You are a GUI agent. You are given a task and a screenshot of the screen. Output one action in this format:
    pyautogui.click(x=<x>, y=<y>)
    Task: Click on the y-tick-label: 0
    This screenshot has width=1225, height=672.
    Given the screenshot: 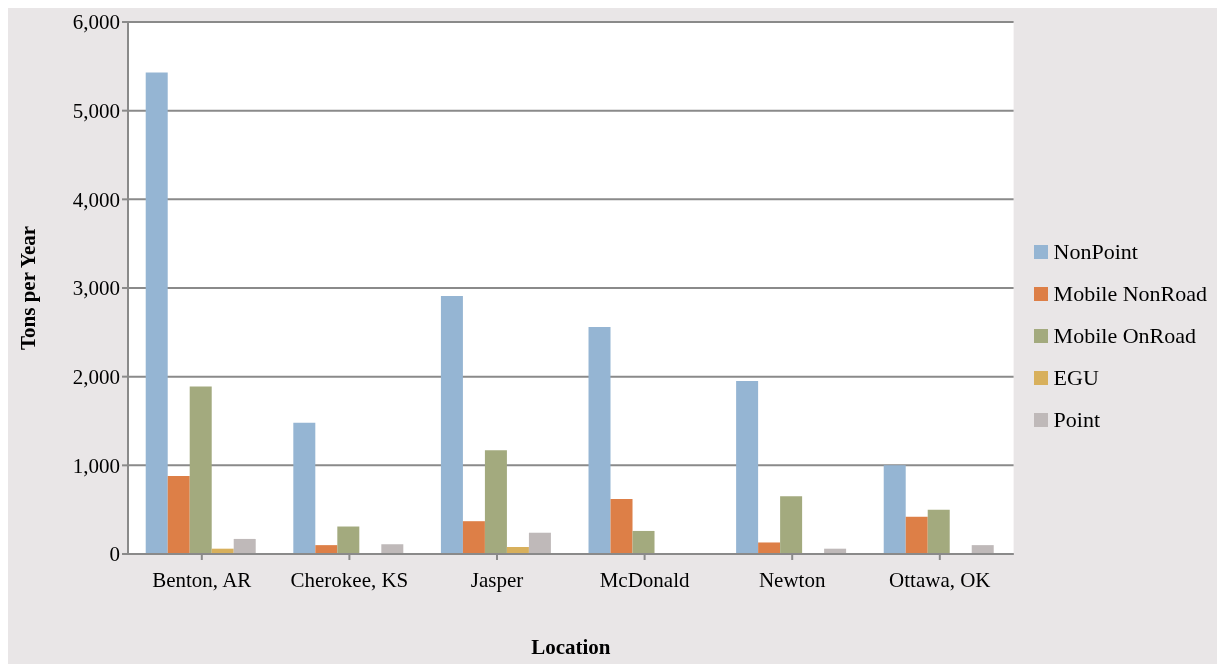 What is the action you would take?
    pyautogui.click(x=114, y=554)
    